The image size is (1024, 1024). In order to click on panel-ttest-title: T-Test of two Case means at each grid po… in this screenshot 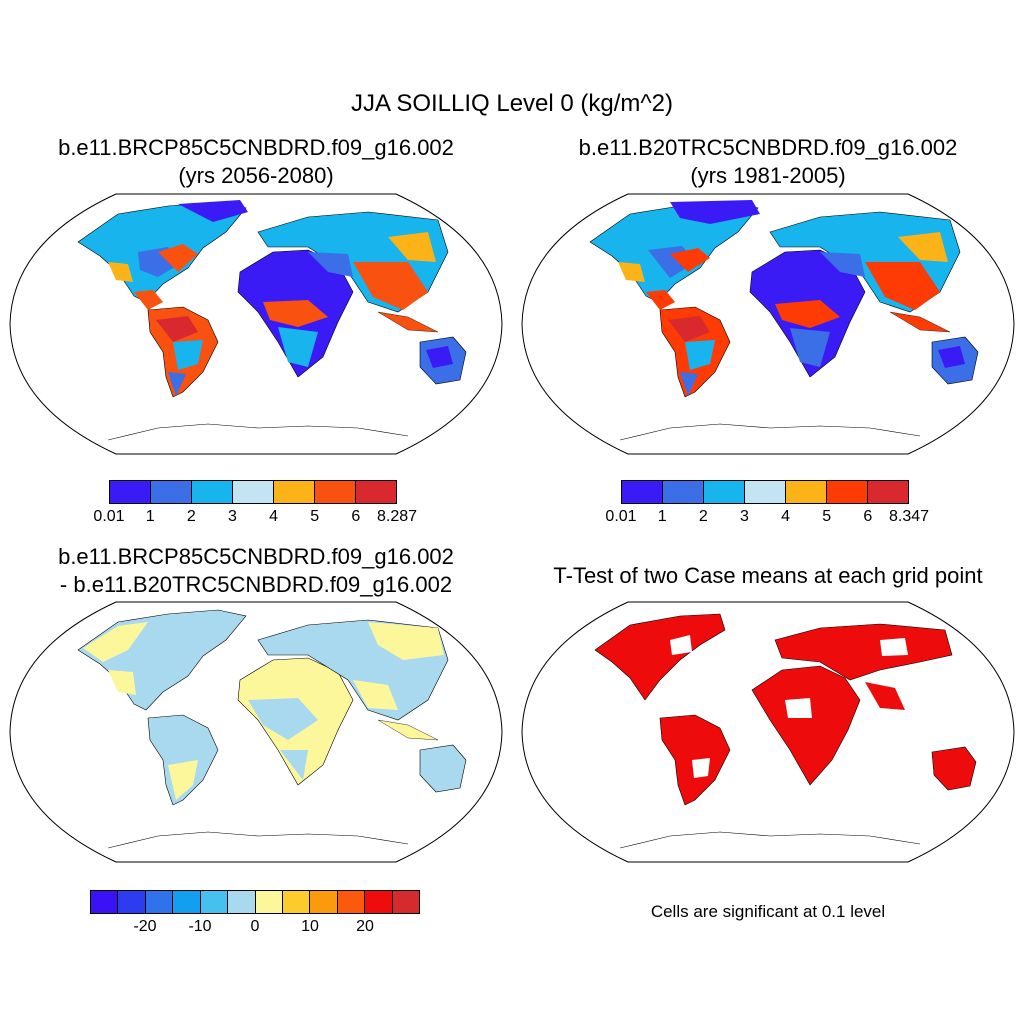, I will do `click(768, 575)`.